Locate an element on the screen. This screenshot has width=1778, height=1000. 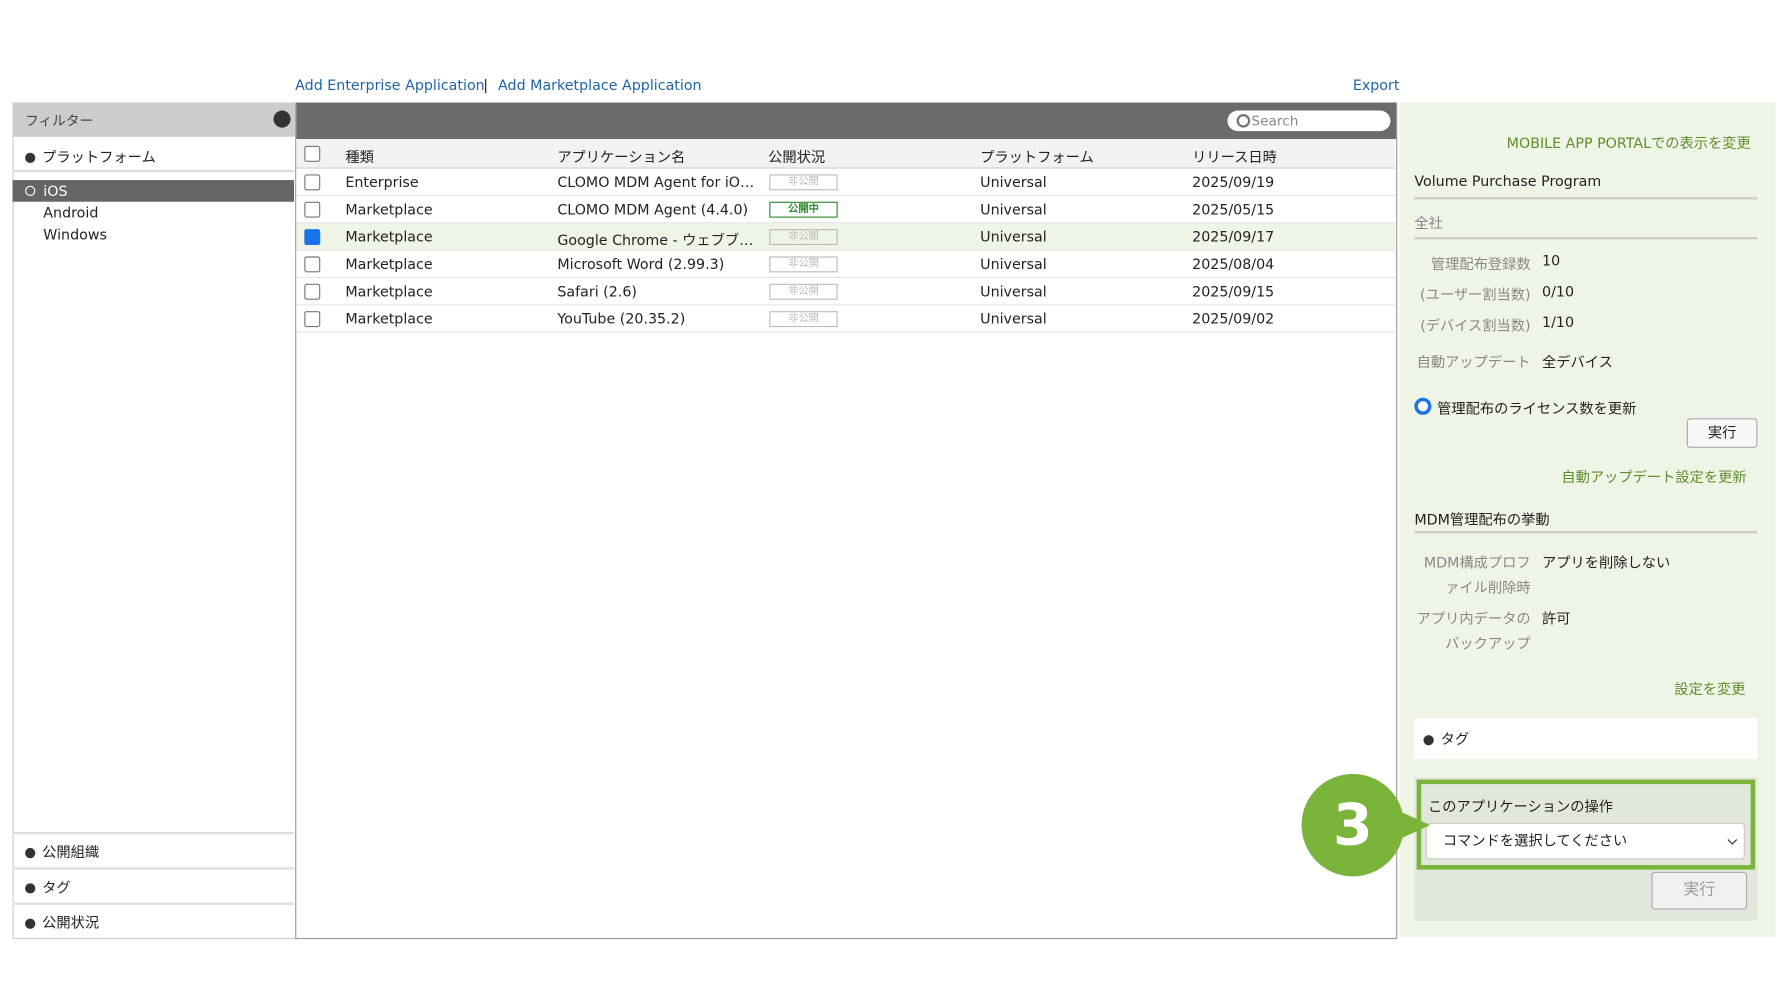
selected-bar is located at coordinates (153, 191).